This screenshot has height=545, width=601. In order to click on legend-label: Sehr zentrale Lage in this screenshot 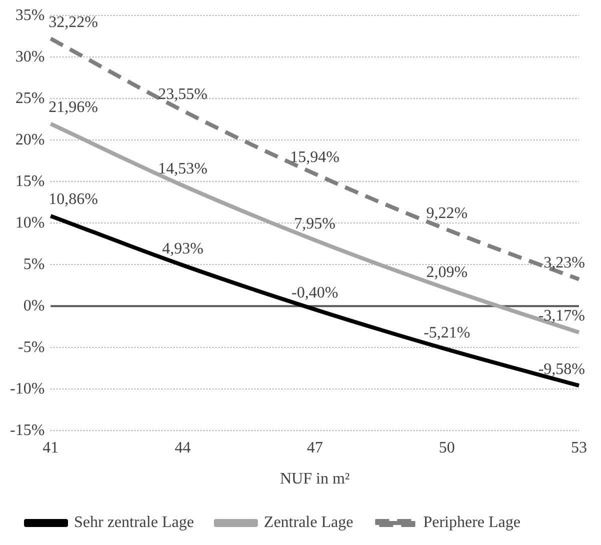, I will do `click(134, 523)`.